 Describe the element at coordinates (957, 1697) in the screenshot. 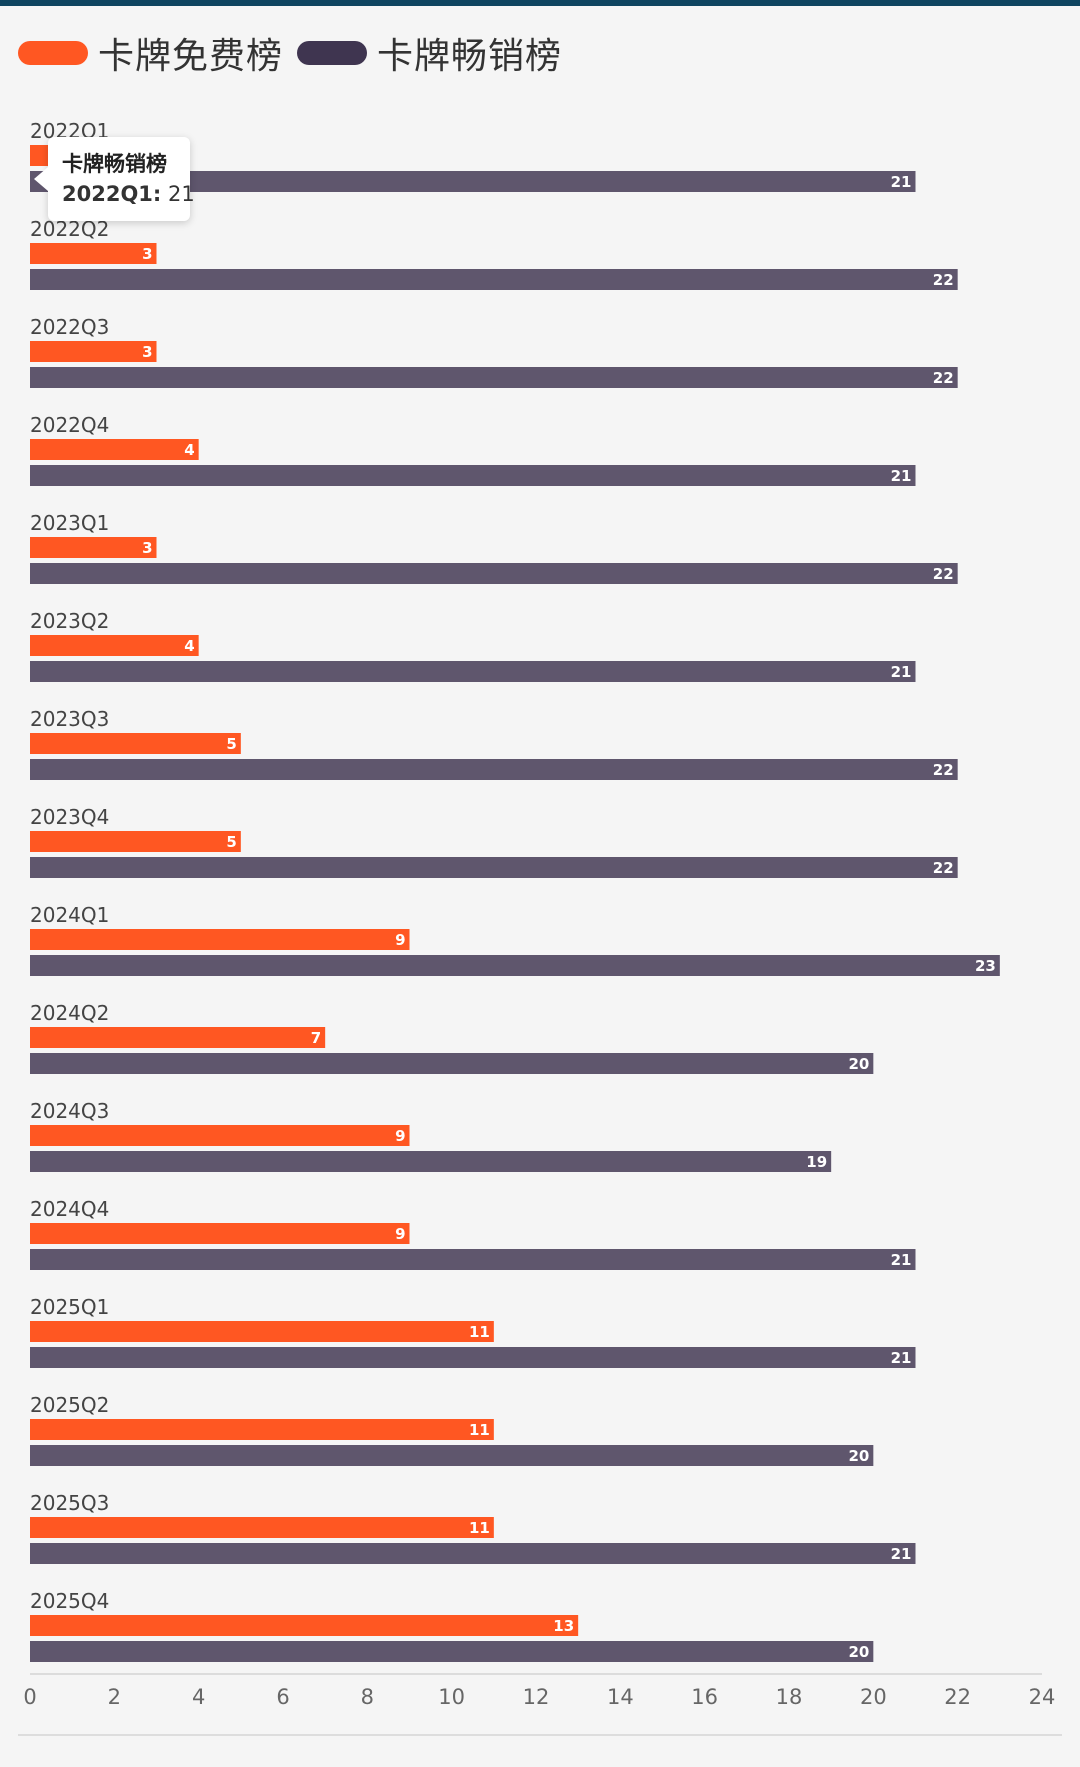

I see `x-tick-label: 22` at that location.